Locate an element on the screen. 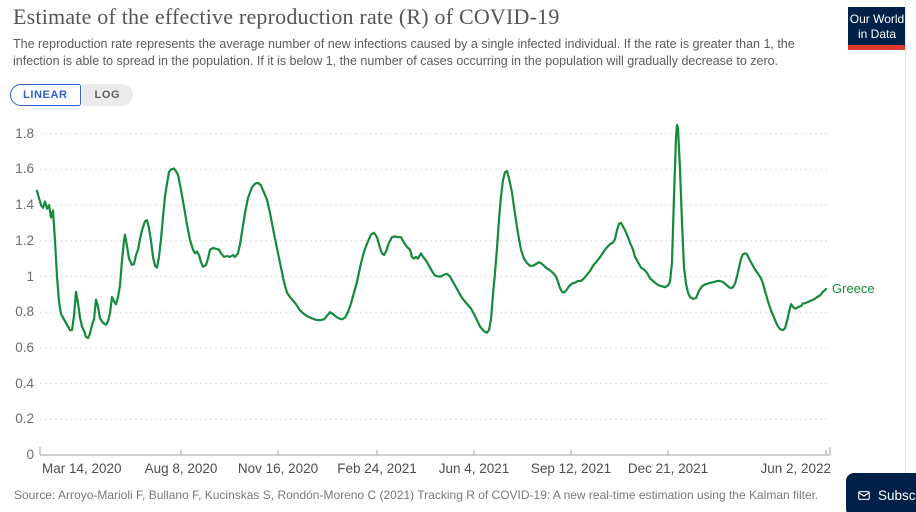 The width and height of the screenshot is (916, 512). y-axis-label: 0 is located at coordinates (30, 454).